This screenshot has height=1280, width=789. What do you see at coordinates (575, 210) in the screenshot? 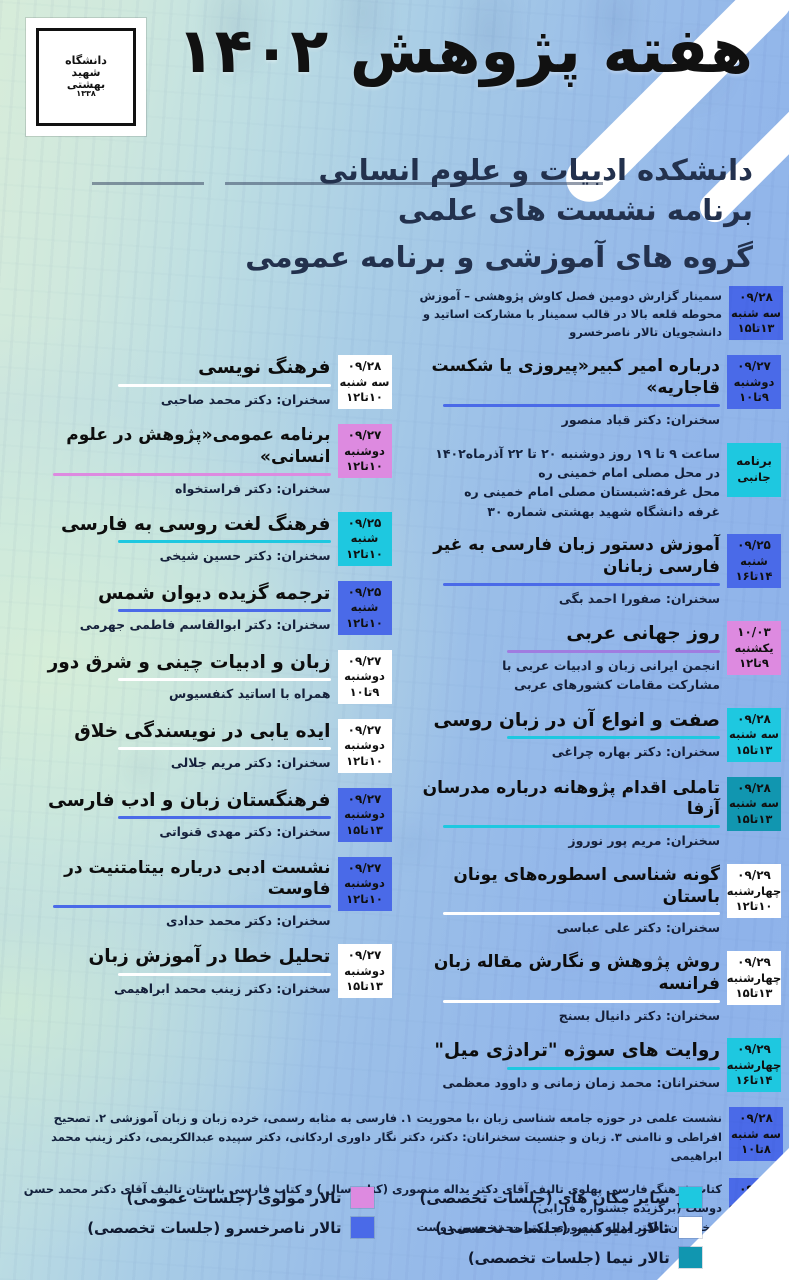
I see `subtitle-program: برنامه نشست های علمی` at bounding box center [575, 210].